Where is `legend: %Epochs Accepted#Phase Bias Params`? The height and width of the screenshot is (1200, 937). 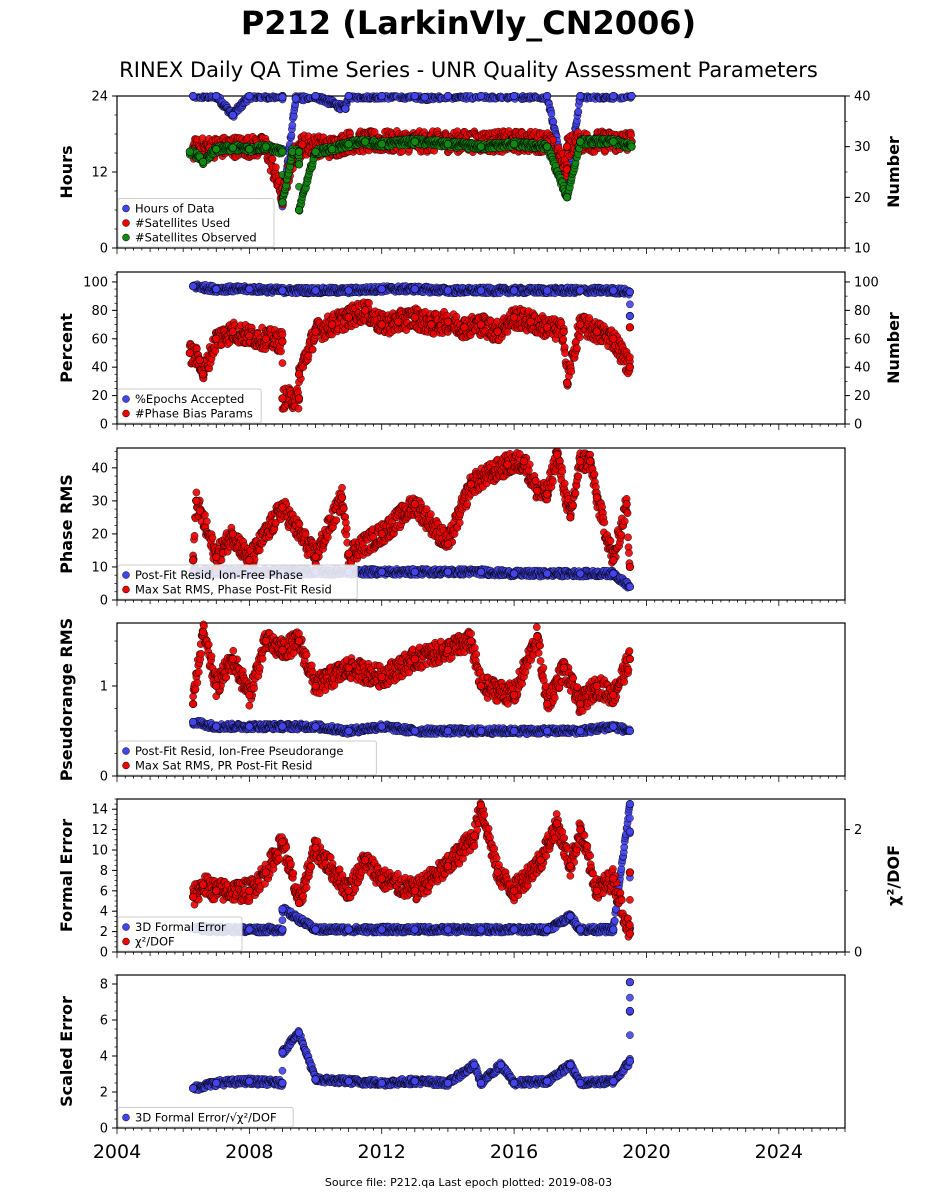 legend: %Epochs Accepted#Phase Bias Params is located at coordinates (189, 406).